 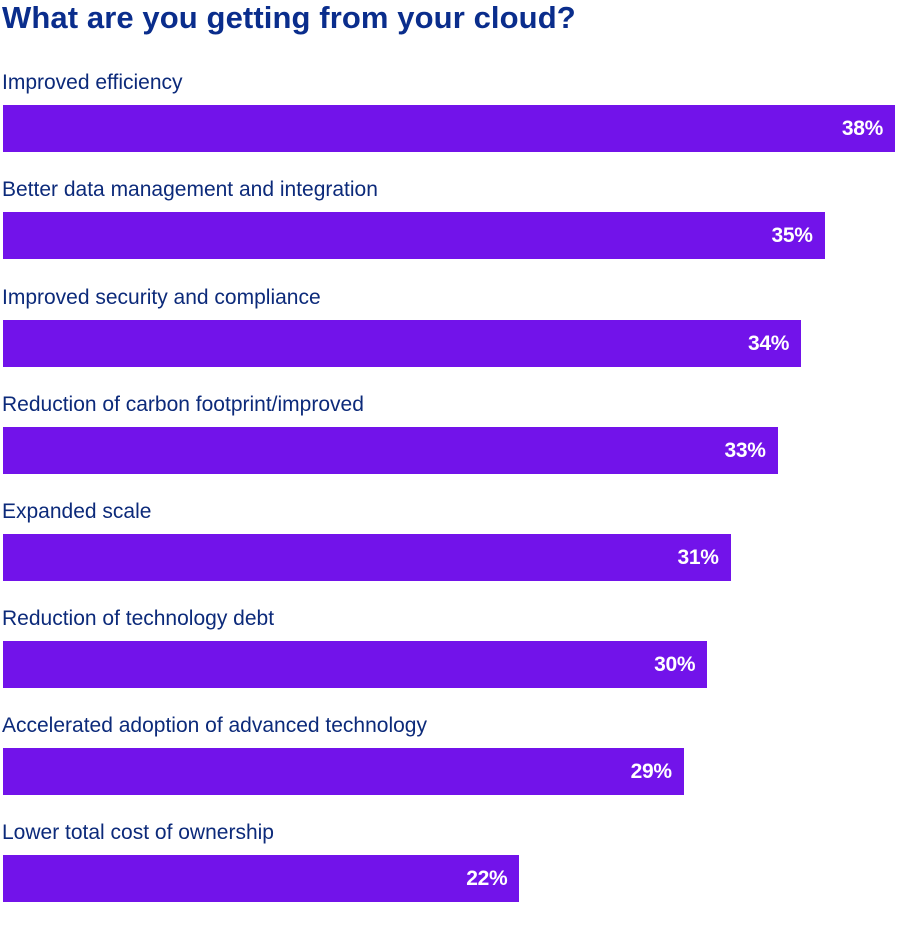 I want to click on bar-value: 34%, so click(x=768, y=343).